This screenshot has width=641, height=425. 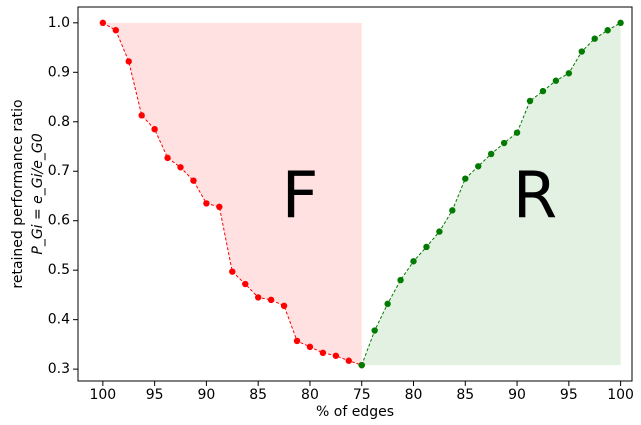 I want to click on y-axis-formula: P_Gi = e_Gi/e_G0, so click(x=38, y=193).